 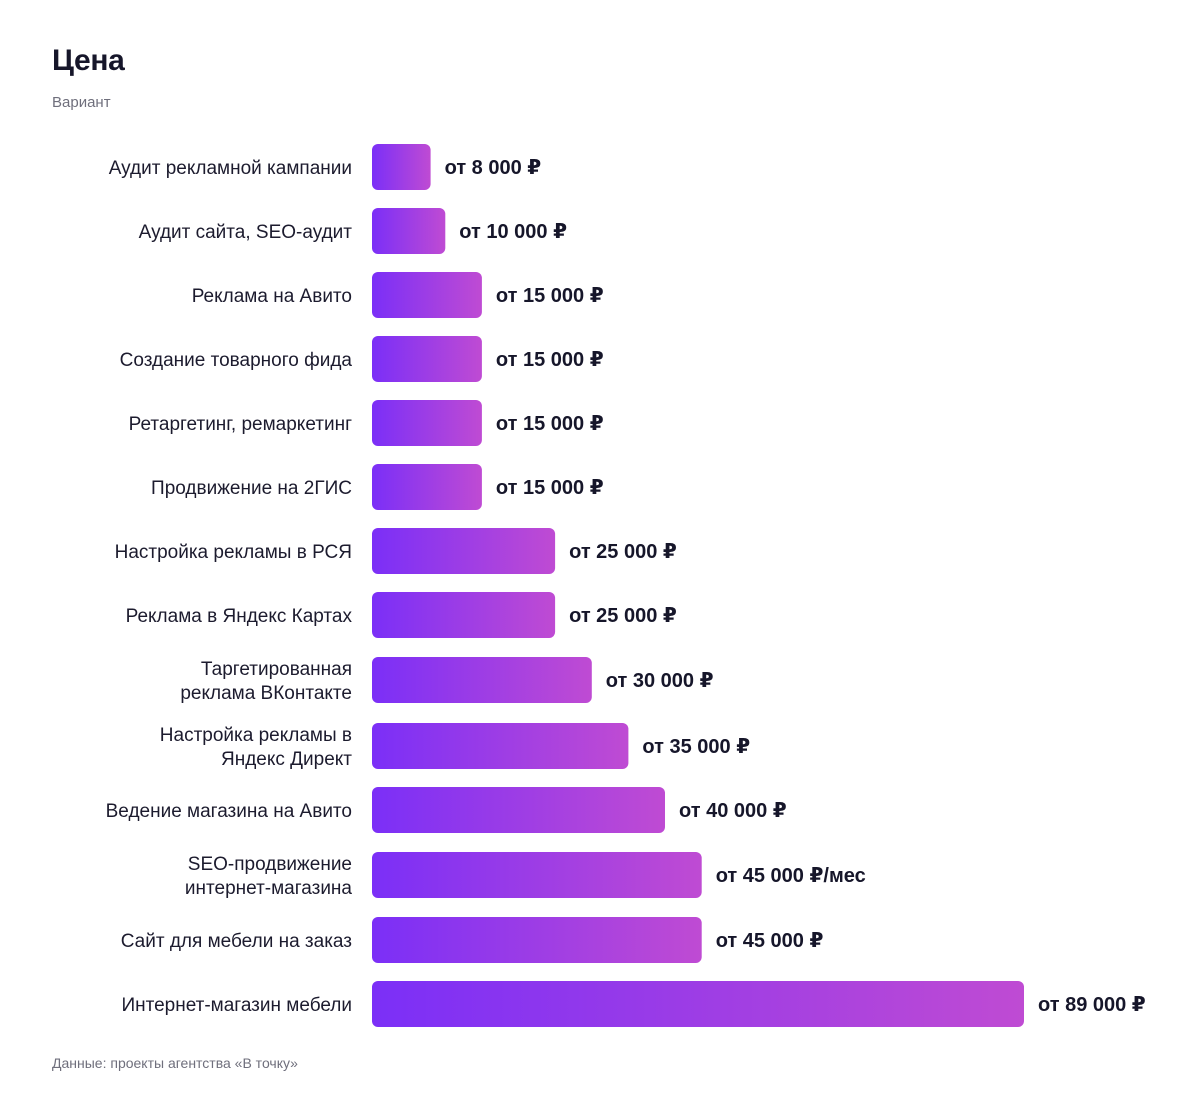 What do you see at coordinates (696, 747) in the screenshot?
I see `value-label-9: от 35 000 ₽` at bounding box center [696, 747].